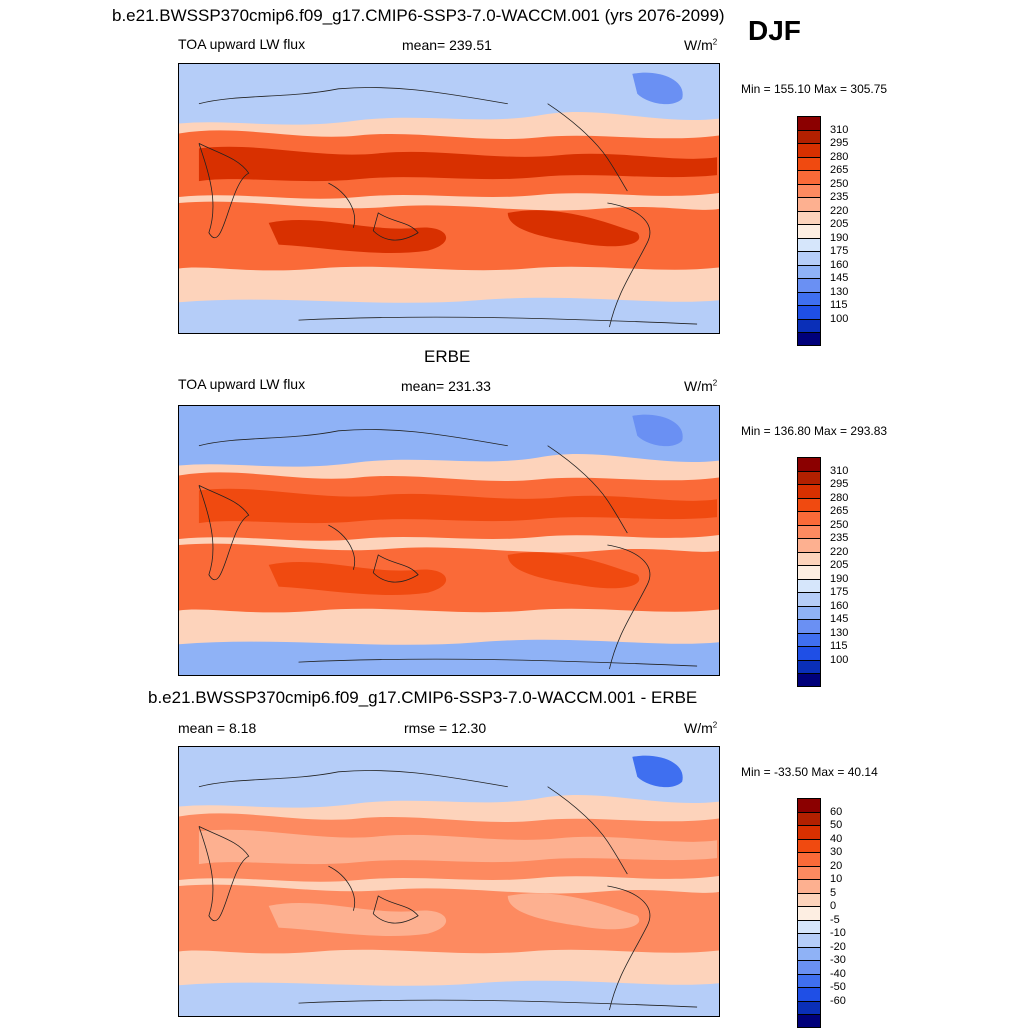  I want to click on colorbar-tick-label: 0, so click(833, 906).